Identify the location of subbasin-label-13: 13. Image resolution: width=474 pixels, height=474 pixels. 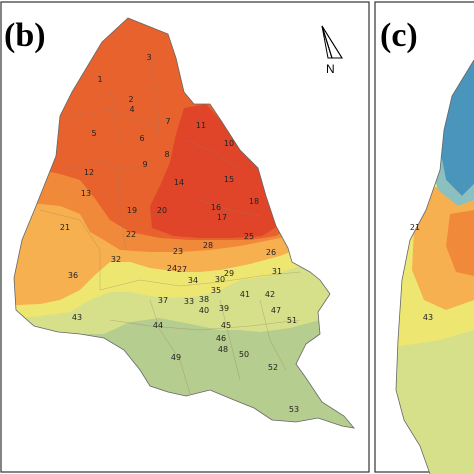
(86, 193).